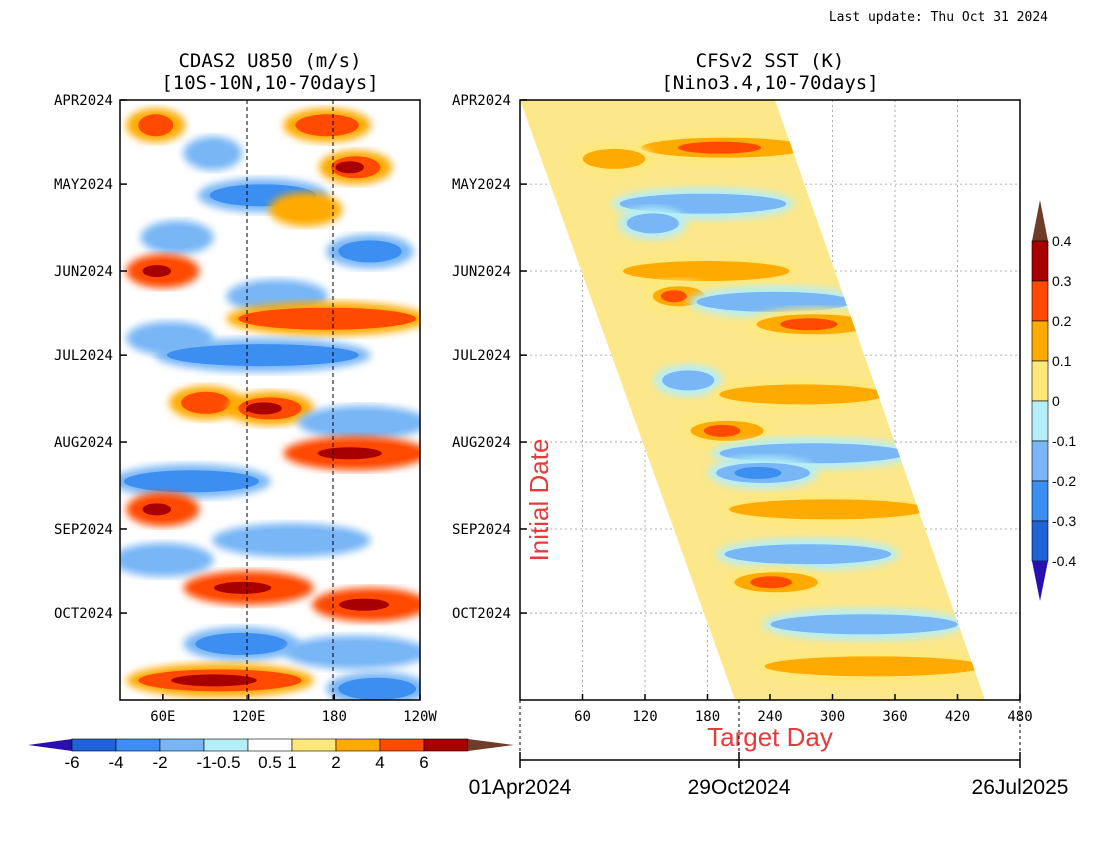 This screenshot has width=1100, height=850. I want to click on colorbar-tick-label: -0.4, so click(1064, 561).